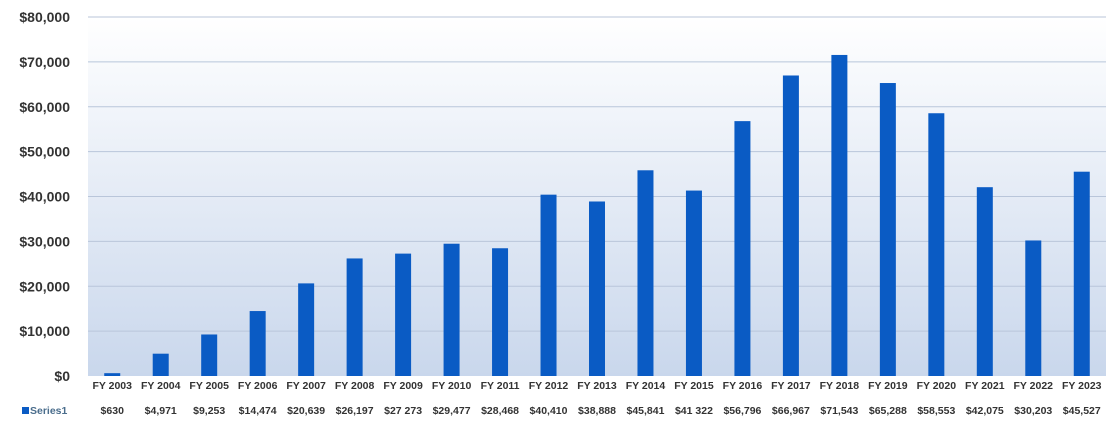  What do you see at coordinates (403, 411) in the screenshot?
I see `data-label: $27 273` at bounding box center [403, 411].